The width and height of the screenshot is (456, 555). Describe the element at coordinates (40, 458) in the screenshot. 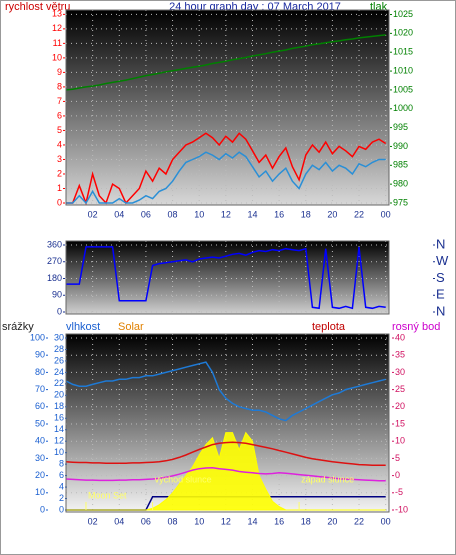

I see `y-tick-label: 30` at that location.